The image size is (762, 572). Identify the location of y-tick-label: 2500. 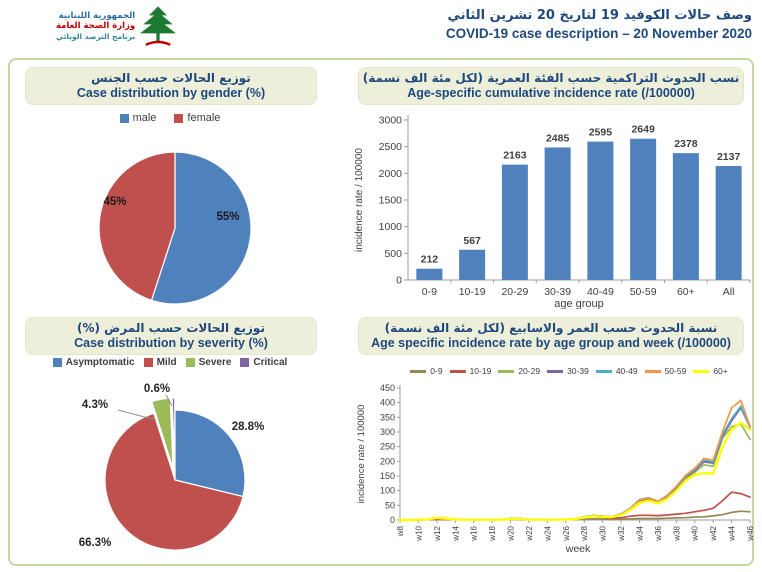
(391, 147).